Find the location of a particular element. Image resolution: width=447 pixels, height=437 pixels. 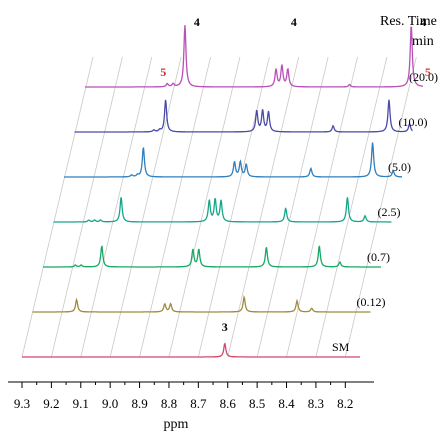

x-tick-label-0: 9.3 is located at coordinates (22, 403).